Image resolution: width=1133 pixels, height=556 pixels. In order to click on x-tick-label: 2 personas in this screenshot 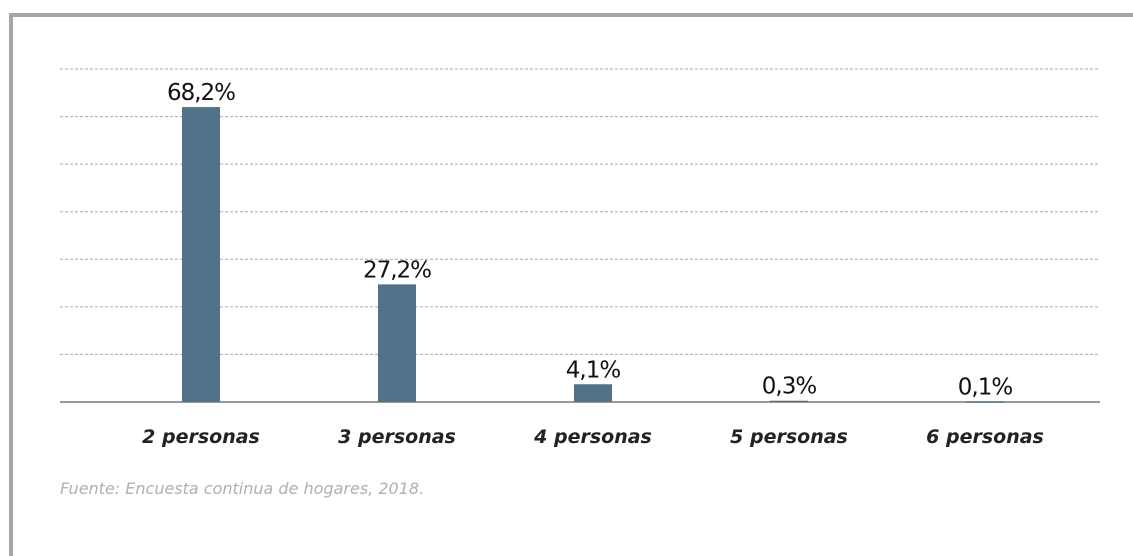, I will do `click(201, 437)`.